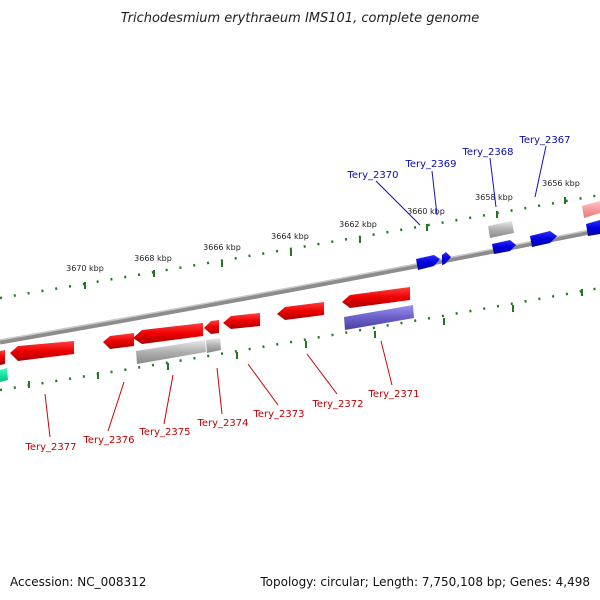 The image size is (600, 600). I want to click on reverse-strand-genes, so click(207, 334).